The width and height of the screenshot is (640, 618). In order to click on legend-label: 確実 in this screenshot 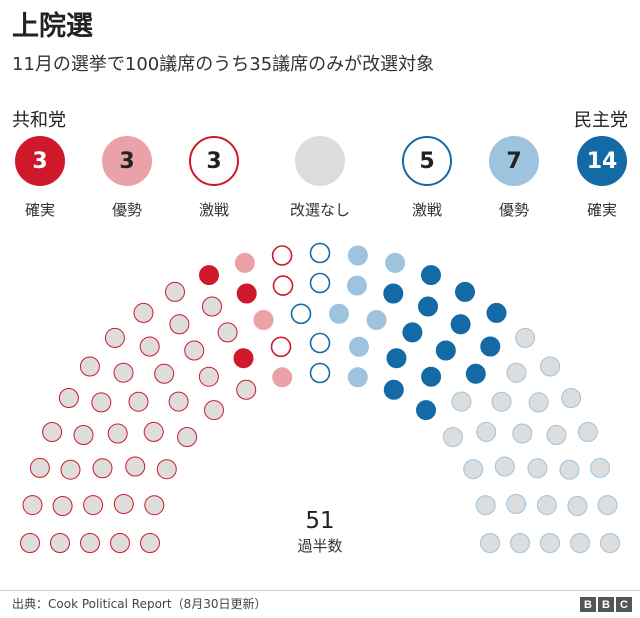, I will do `click(39, 210)`.